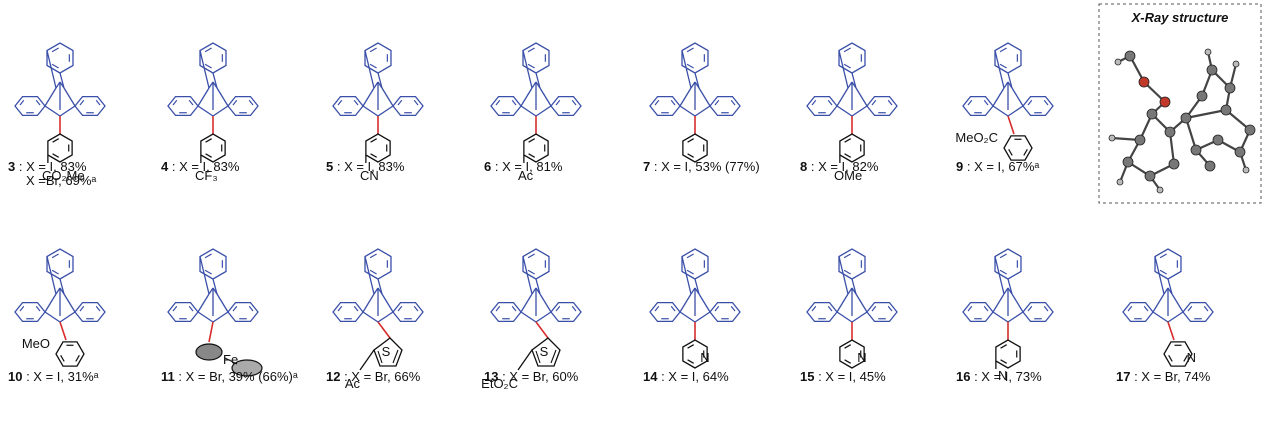  What do you see at coordinates (378, 112) in the screenshot?
I see `compound-5-structure: CN` at bounding box center [378, 112].